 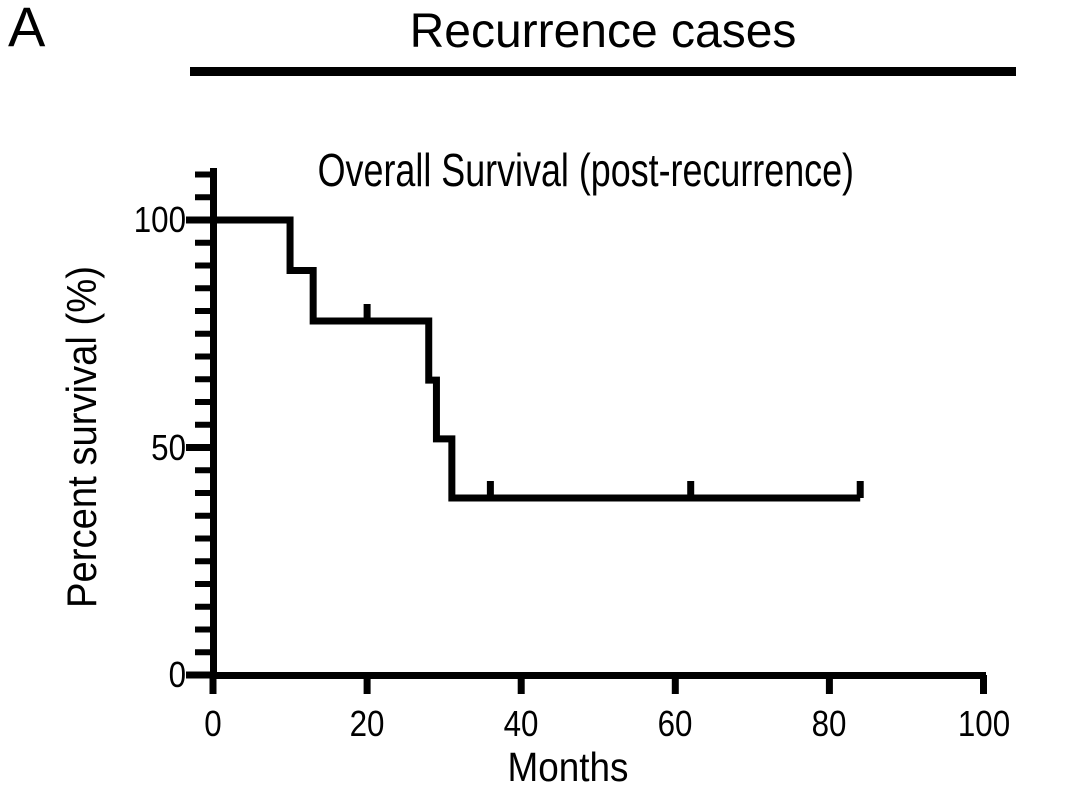 I want to click on chart-title: Overall Survival (post-recurrence), so click(x=586, y=170).